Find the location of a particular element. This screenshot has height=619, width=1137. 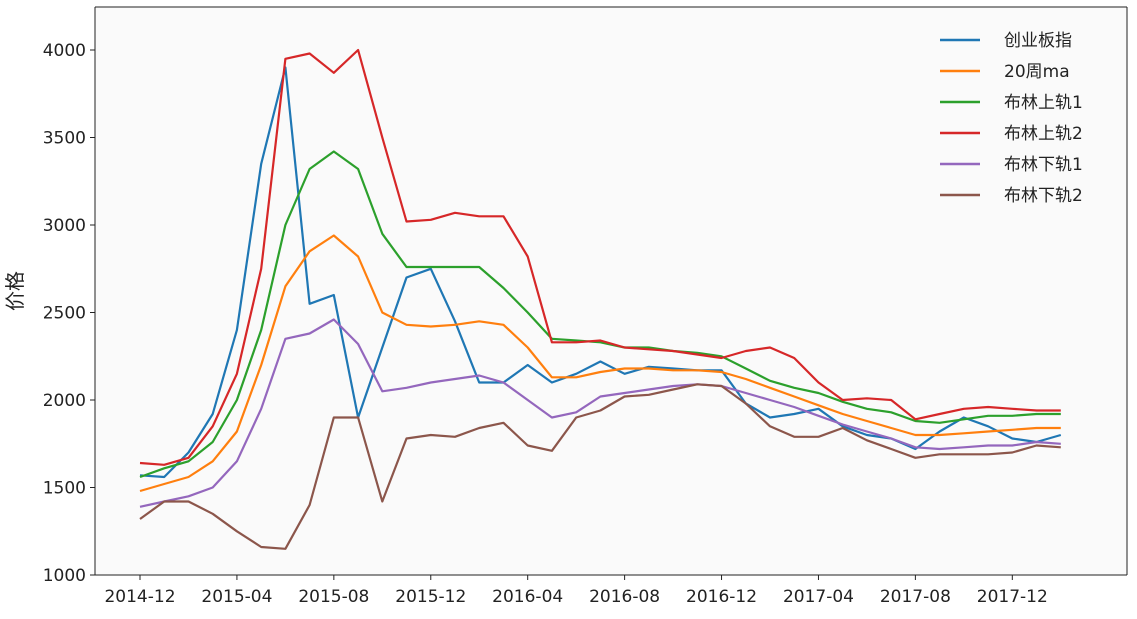

y-tick-label: 2500 is located at coordinates (64, 314).